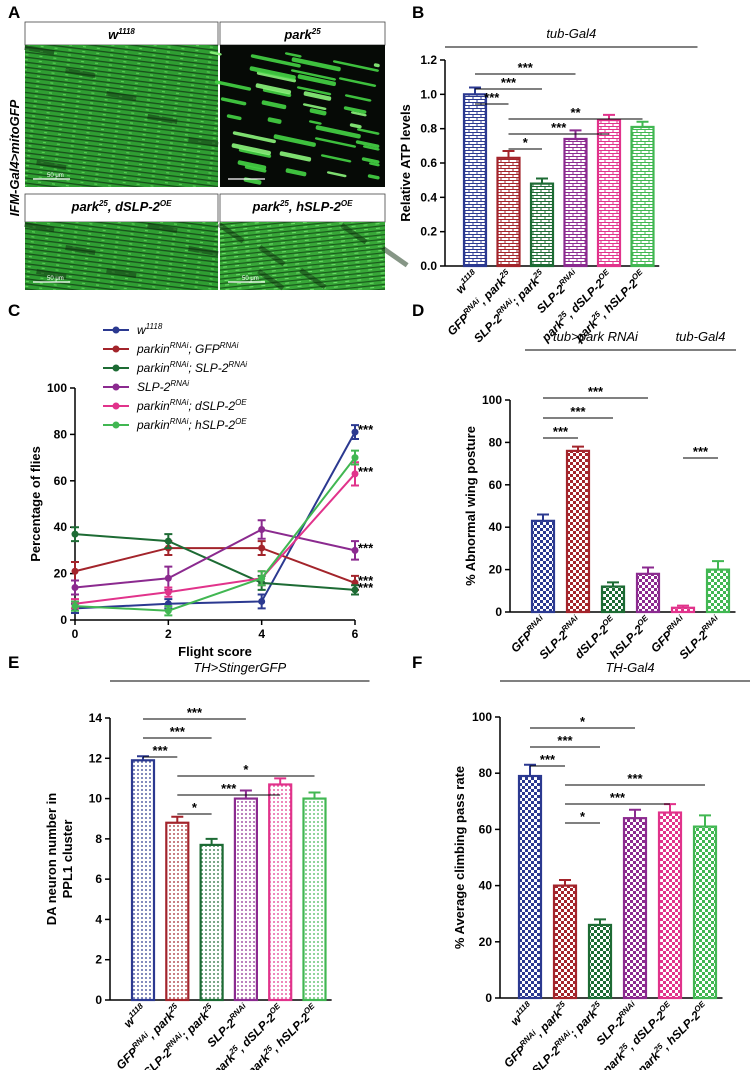 The width and height of the screenshot is (750, 1070). Describe the element at coordinates (215, 651) in the screenshot. I see `x-axis-label: Flight score` at that location.